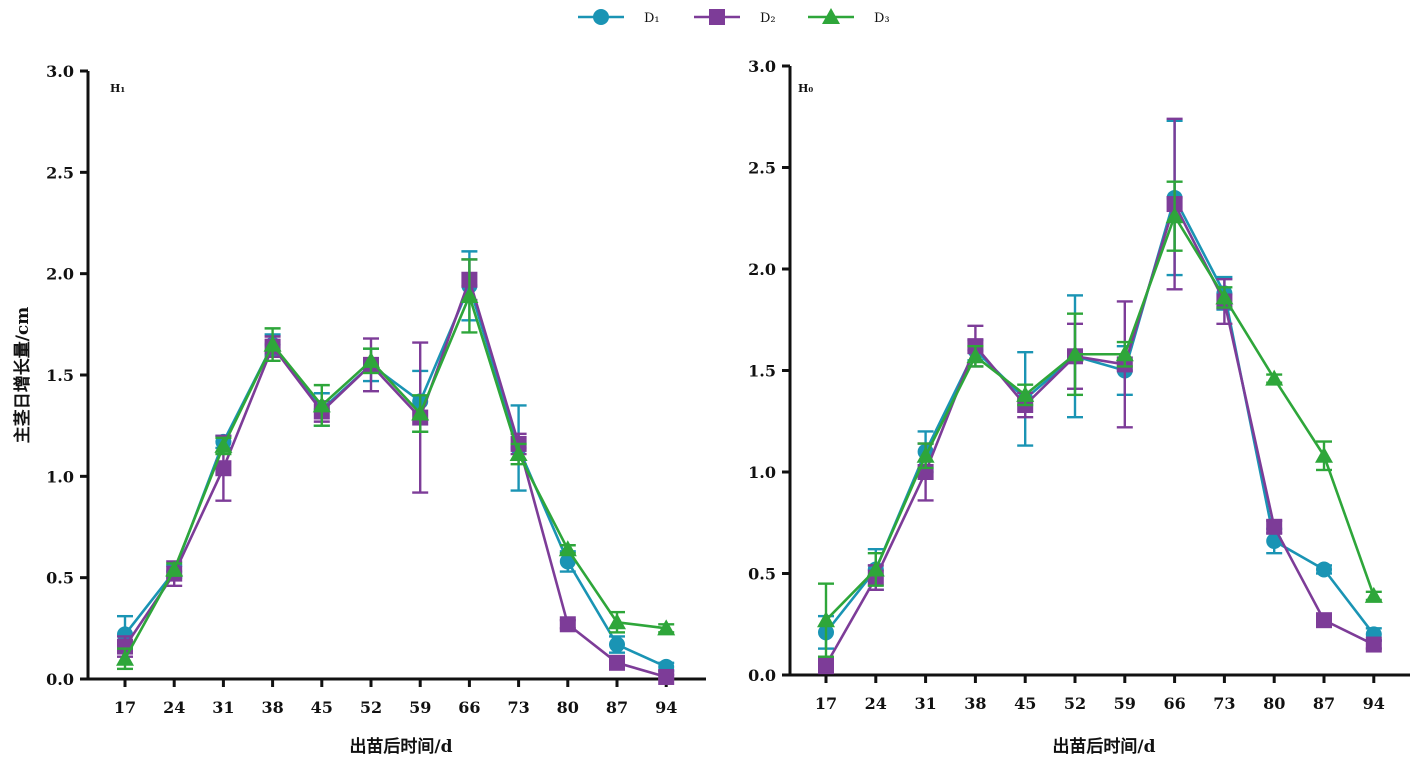  I want to click on y-axis-title: 主茎日增长量/cm, so click(22, 375).